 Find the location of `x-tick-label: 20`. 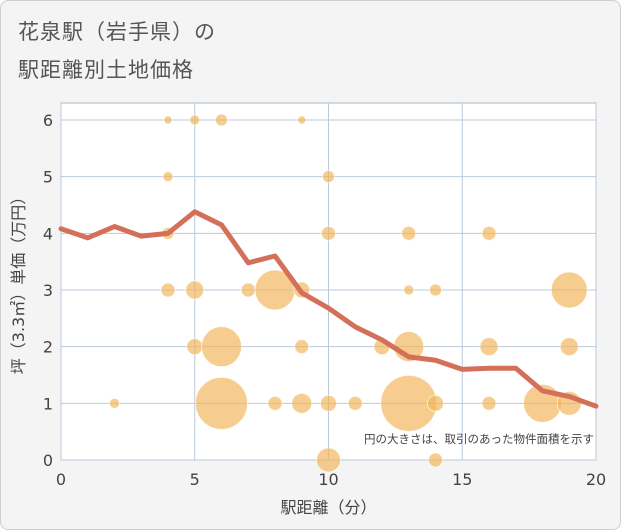

x-tick-label: 20 is located at coordinates (596, 479).